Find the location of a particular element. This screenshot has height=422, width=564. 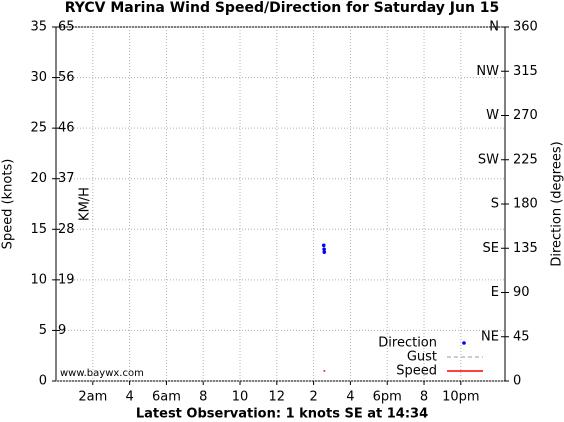

y-tick-label: 0 is located at coordinates (43, 381).